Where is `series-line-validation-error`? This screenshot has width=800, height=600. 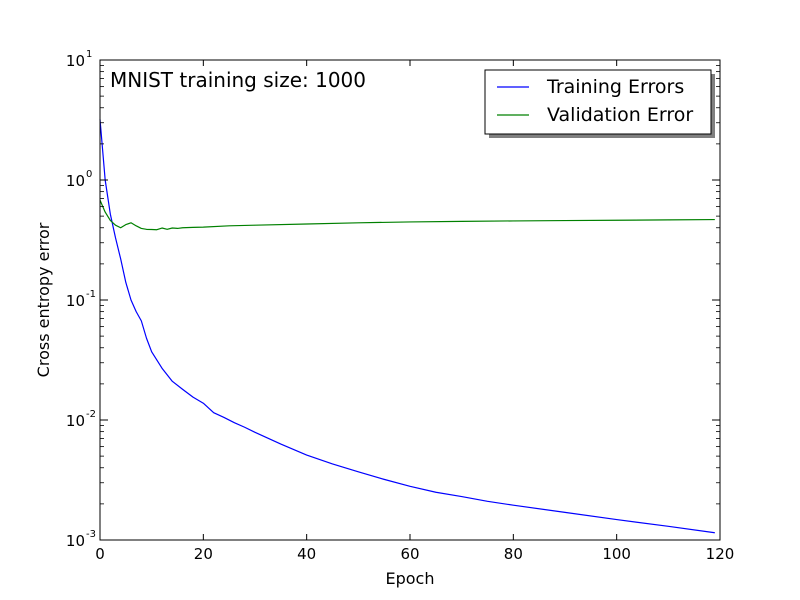 series-line-validation-error is located at coordinates (407, 215).